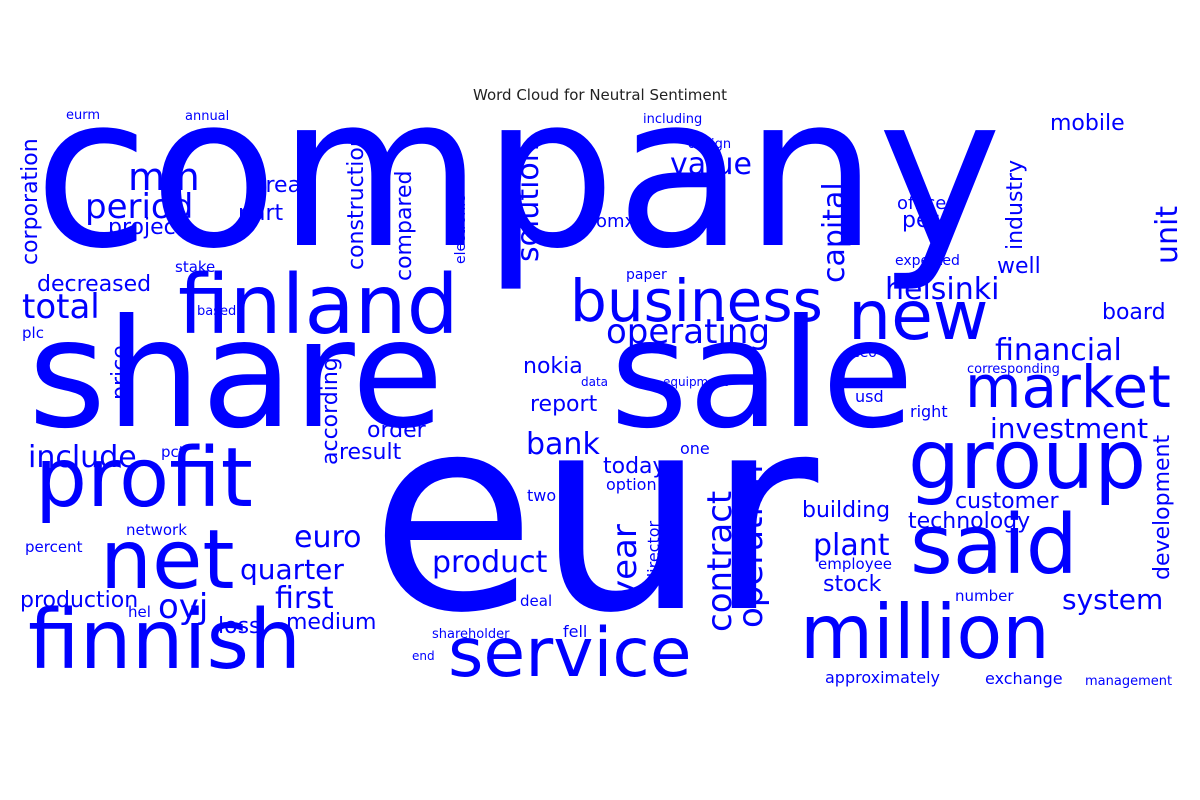 This screenshot has height=800, width=1200. I want to click on word-fell: fell, so click(575, 631).